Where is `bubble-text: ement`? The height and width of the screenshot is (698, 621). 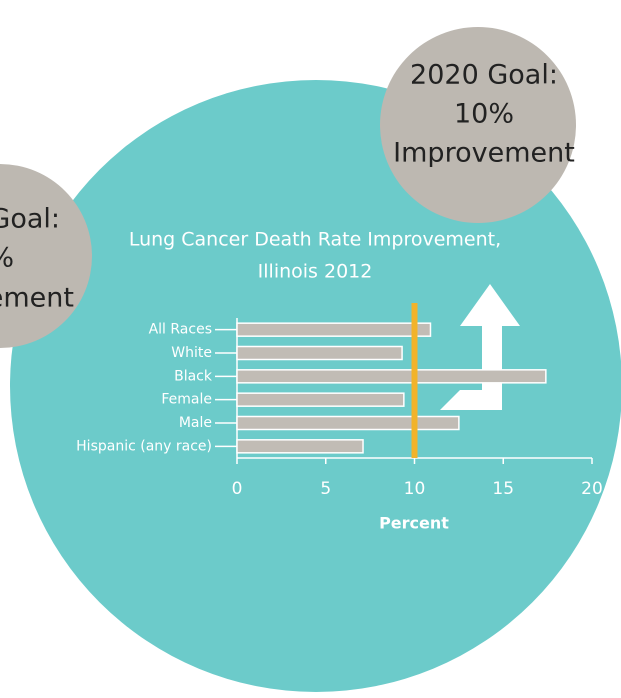 bubble-text: ement is located at coordinates (37, 298).